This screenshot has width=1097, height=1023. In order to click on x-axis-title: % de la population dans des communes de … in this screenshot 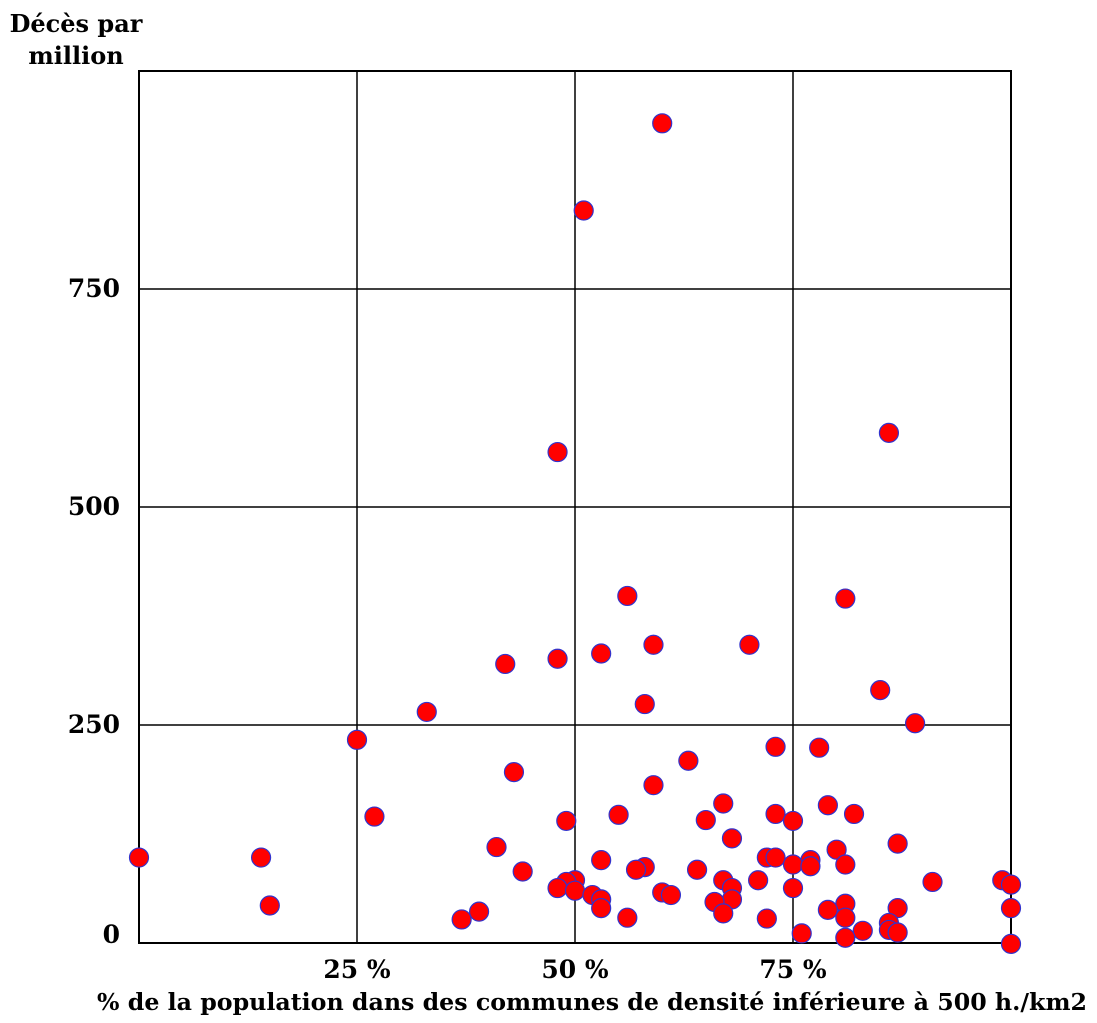, I will do `click(592, 1002)`.